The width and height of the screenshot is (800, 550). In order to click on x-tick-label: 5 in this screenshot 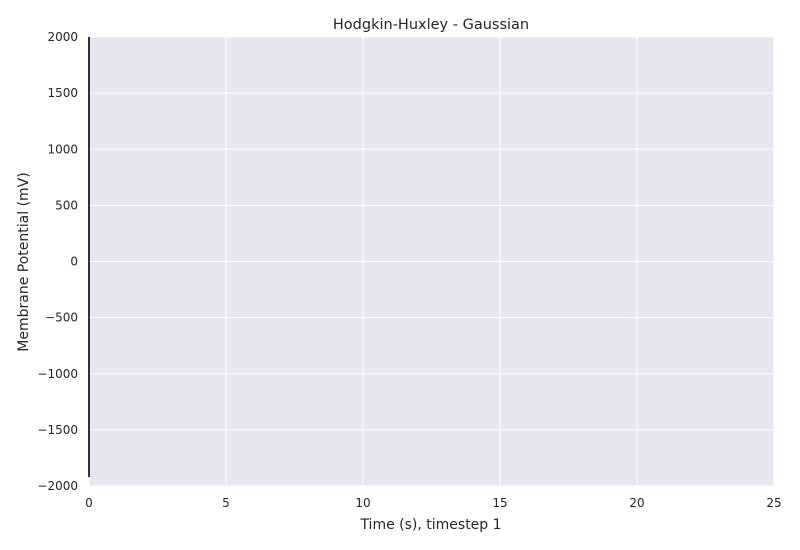, I will do `click(226, 503)`.